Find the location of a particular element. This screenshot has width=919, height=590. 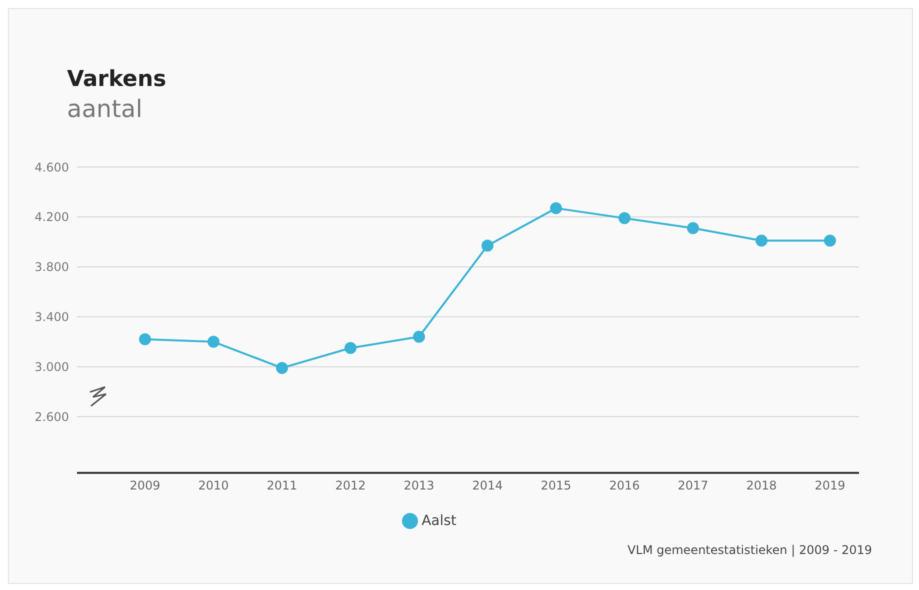

y-tick-label: 4.200 is located at coordinates (51, 217).